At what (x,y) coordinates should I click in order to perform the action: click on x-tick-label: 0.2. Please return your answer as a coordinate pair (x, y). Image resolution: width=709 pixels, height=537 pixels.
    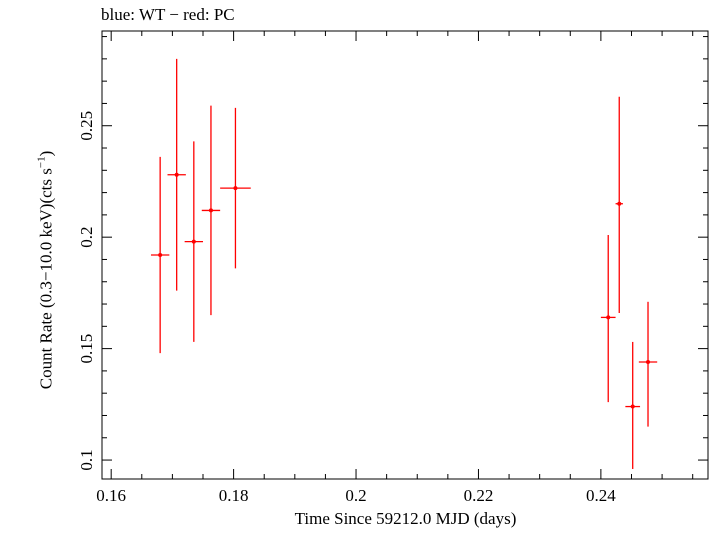
    Looking at the image, I should click on (355, 495).